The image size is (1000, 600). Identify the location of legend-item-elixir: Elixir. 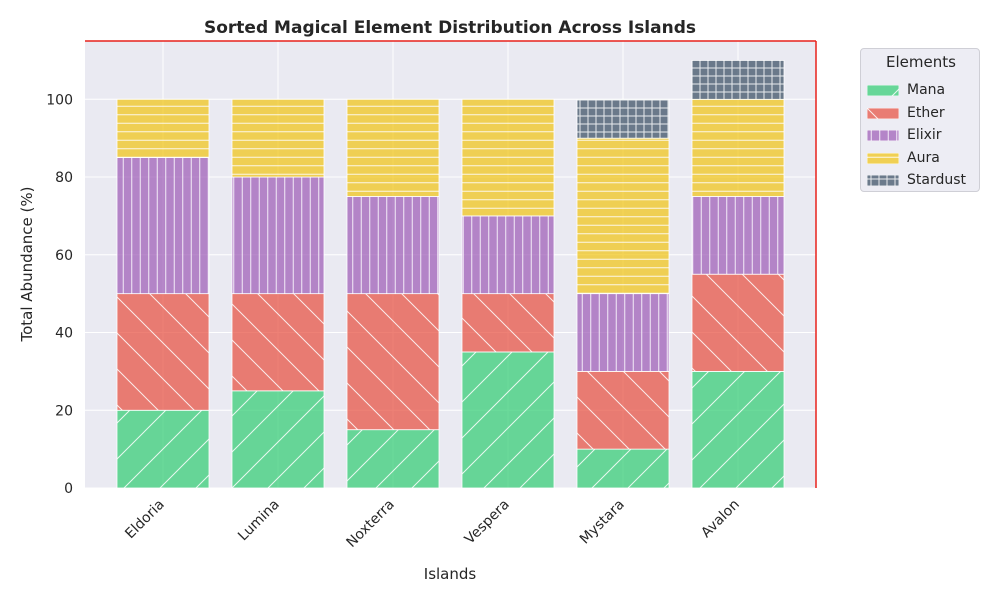
(922, 136).